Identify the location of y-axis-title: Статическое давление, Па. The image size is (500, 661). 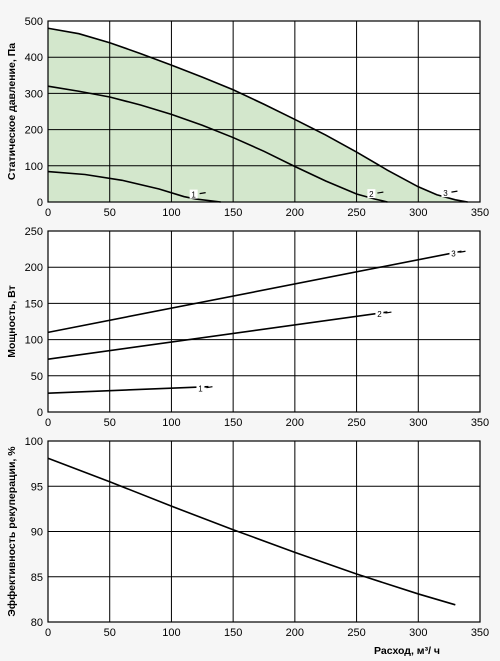
(12, 111).